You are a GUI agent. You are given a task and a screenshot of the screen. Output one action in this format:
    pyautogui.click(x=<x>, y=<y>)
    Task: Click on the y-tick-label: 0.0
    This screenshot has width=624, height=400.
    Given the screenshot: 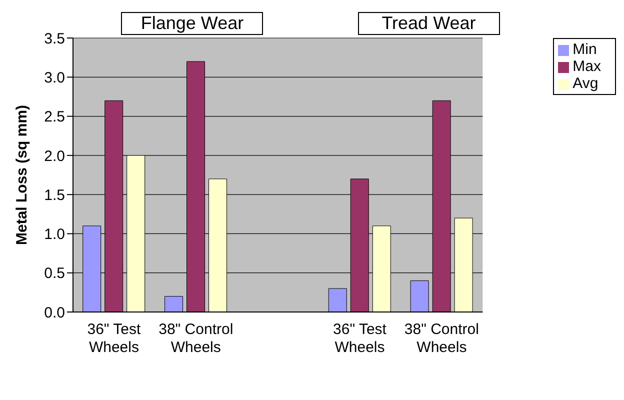 What is the action you would take?
    pyautogui.click(x=54, y=313)
    